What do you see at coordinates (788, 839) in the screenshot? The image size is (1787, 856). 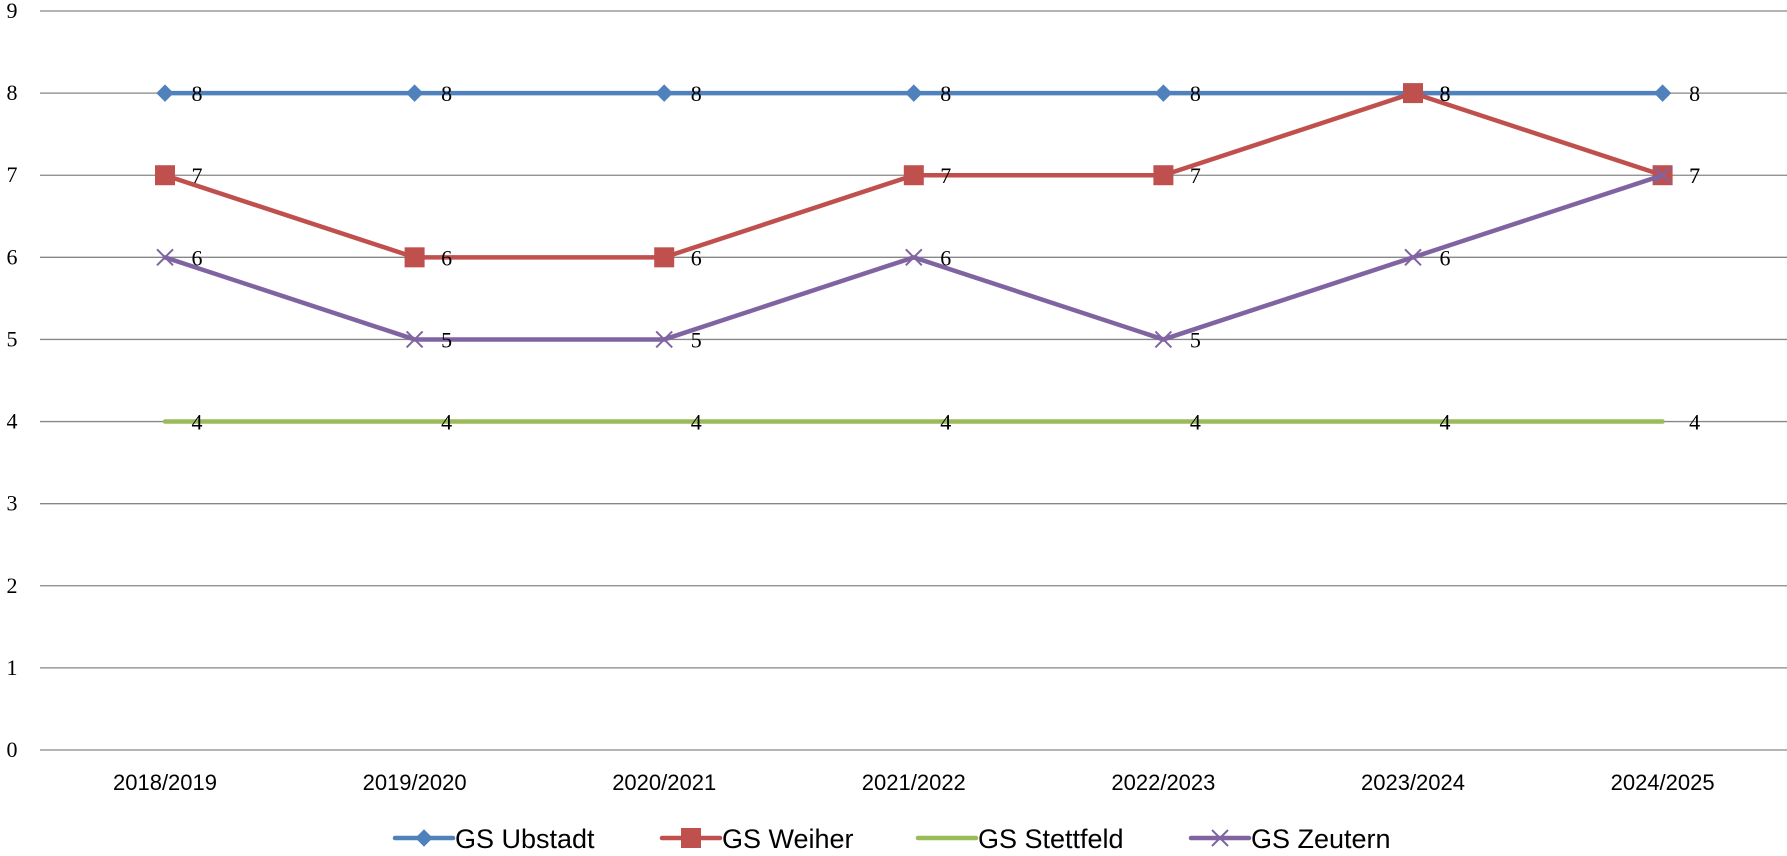 I see `legend-label: GS Weiher` at bounding box center [788, 839].